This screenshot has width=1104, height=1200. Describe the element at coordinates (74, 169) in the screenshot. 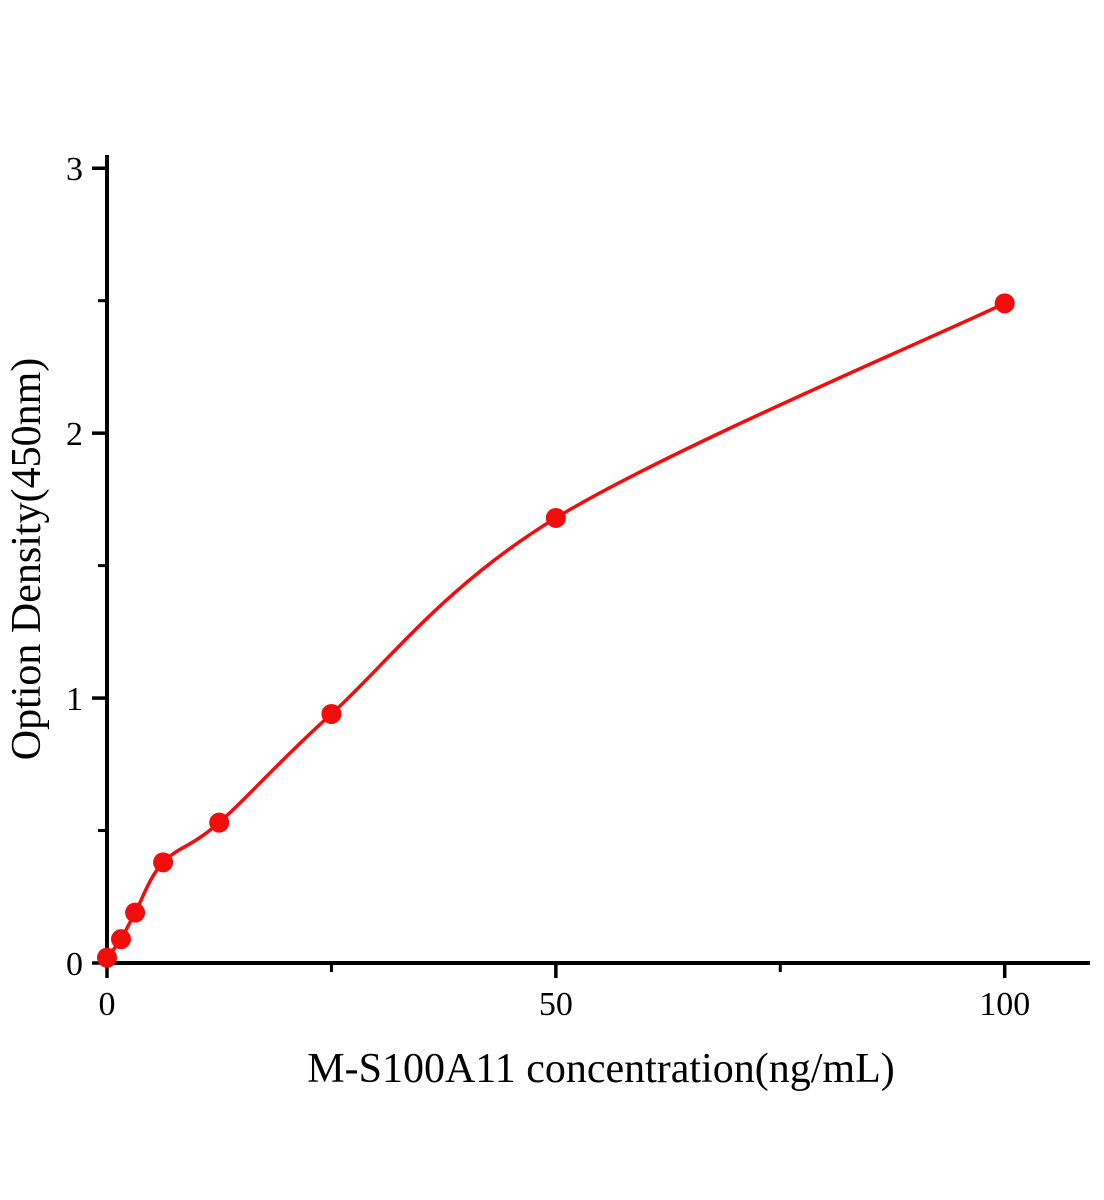

I see `y-tick-label: 3` at that location.